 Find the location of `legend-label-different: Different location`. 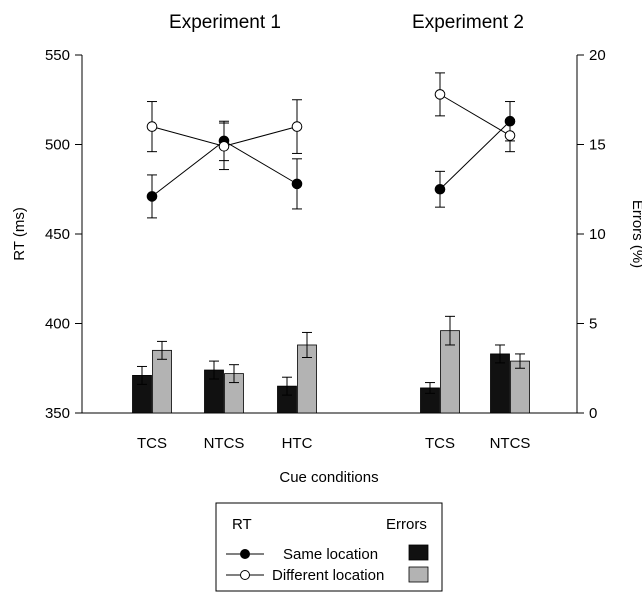

legend-label-different: Different location is located at coordinates (328, 575).